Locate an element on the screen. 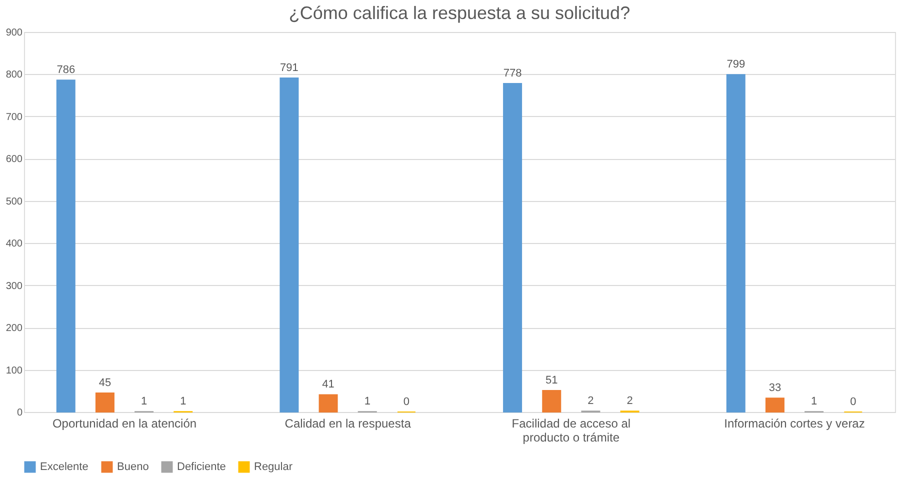 Image resolution: width=918 pixels, height=500 pixels. data-label: 799 is located at coordinates (736, 64).